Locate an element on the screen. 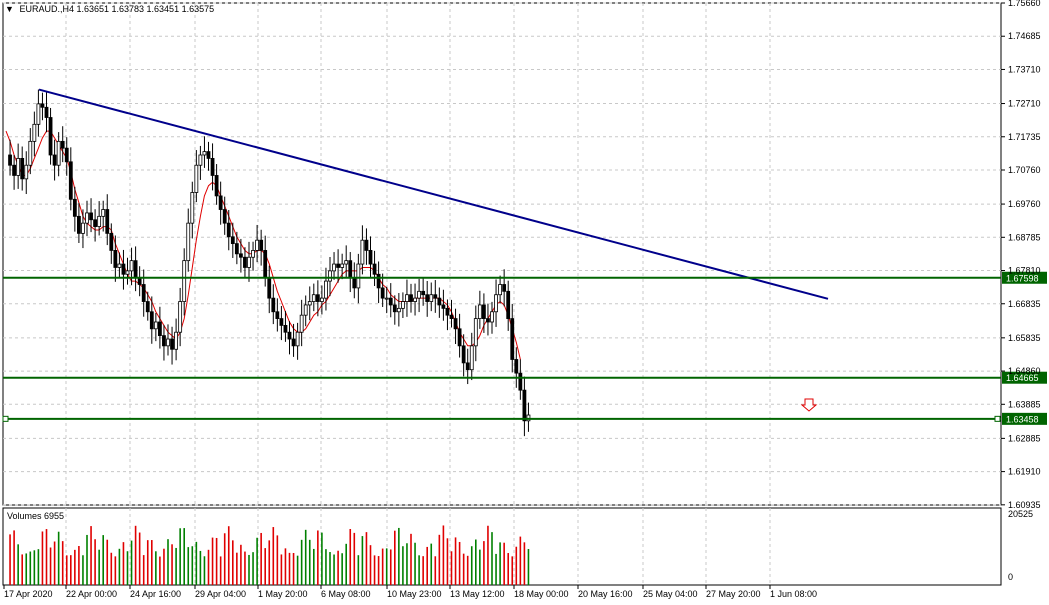  sell-arrow-icon is located at coordinates (809, 405).